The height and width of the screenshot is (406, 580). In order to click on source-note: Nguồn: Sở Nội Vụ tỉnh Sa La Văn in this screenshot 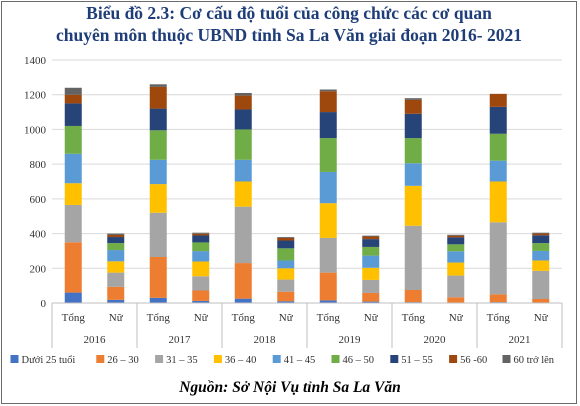, I will do `click(290, 387)`.